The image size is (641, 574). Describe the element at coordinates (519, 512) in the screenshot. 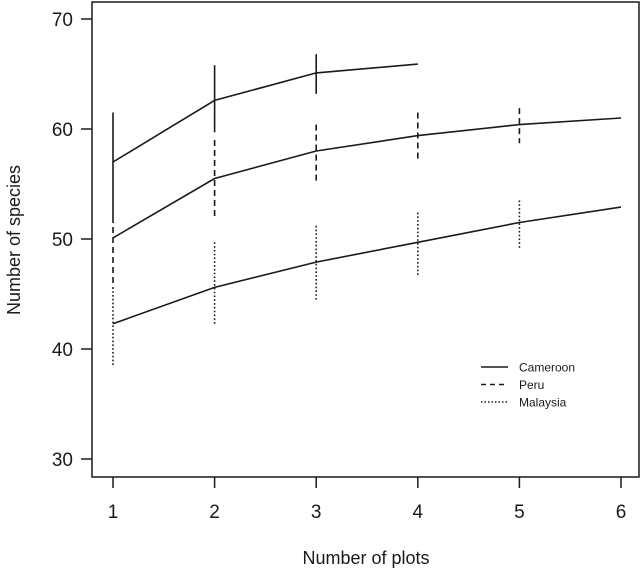

I see `x-tick-label: 5` at that location.